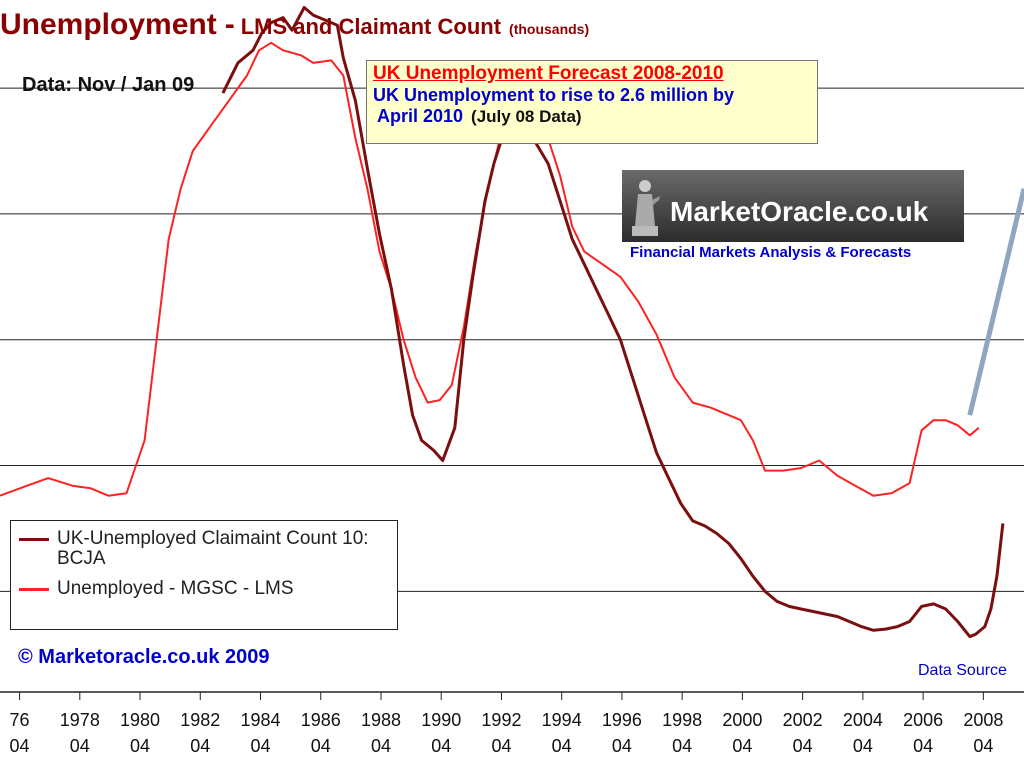 The image size is (1024, 768). I want to click on x-tick-label-8-0: 1992, so click(501, 720).